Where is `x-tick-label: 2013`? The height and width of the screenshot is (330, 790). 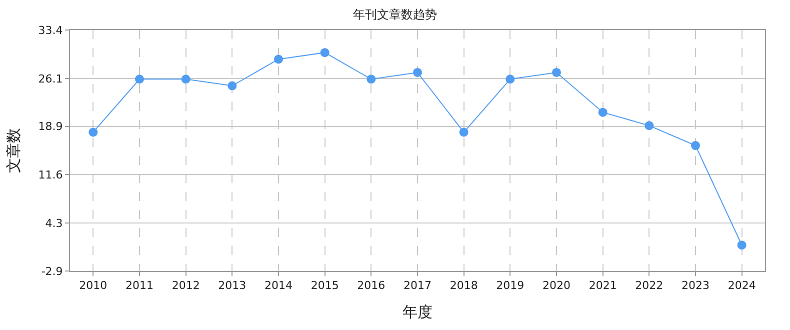 x-tick-label: 2013 is located at coordinates (232, 285).